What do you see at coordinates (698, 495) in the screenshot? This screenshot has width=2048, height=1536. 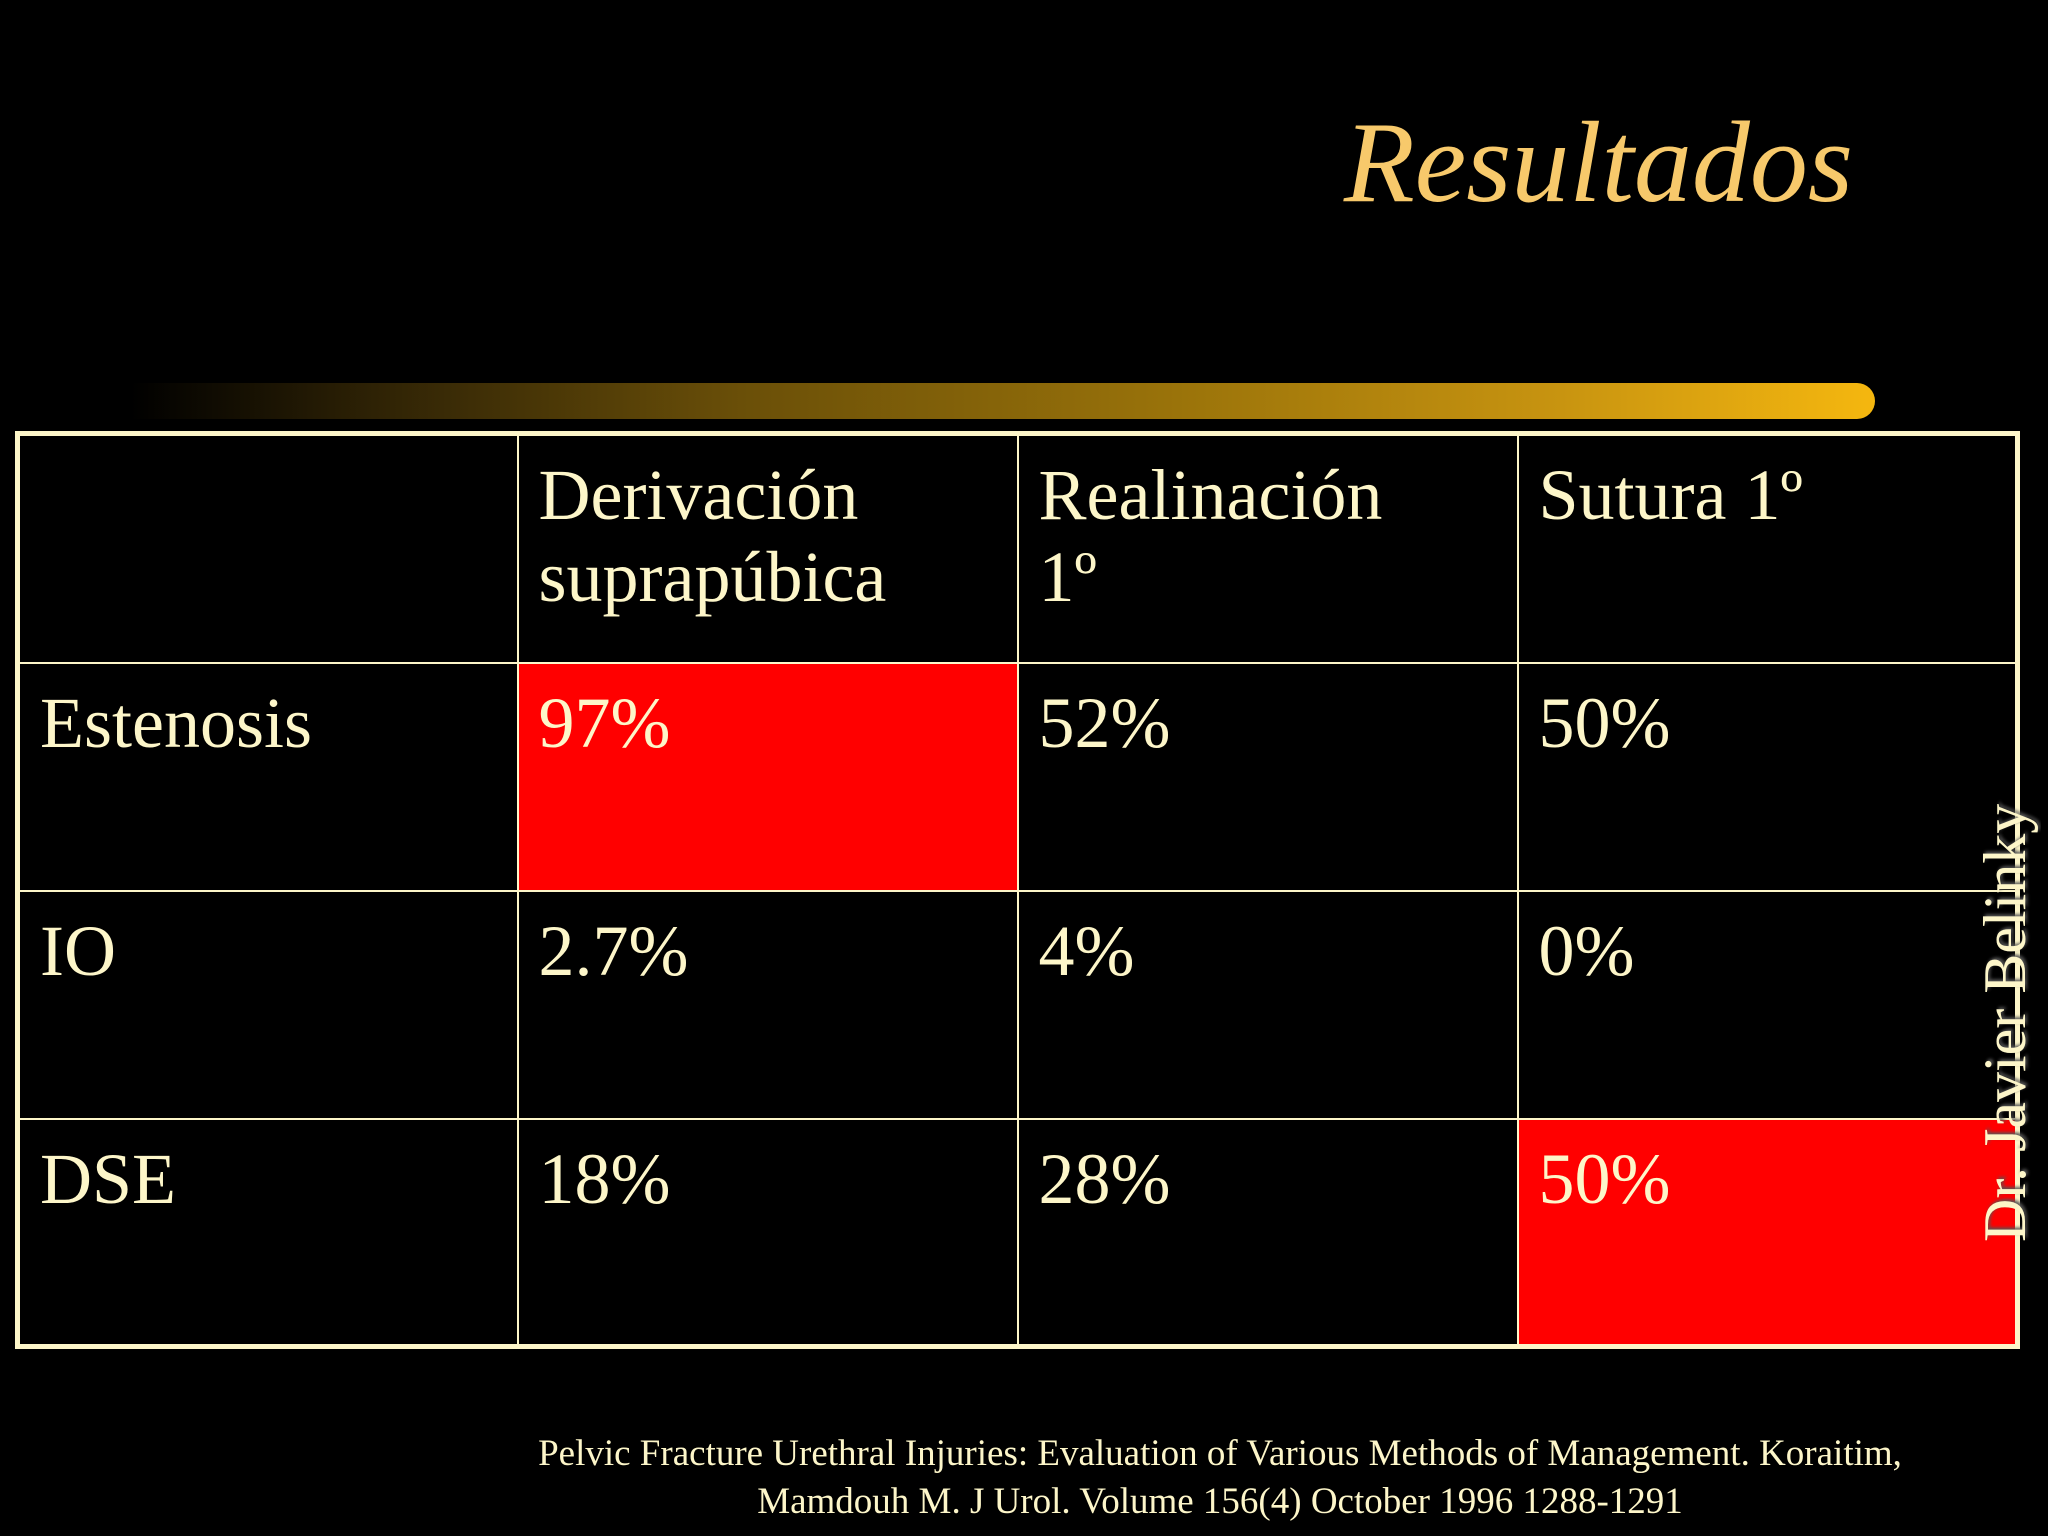 I see `header-text-line1: Derivación` at bounding box center [698, 495].